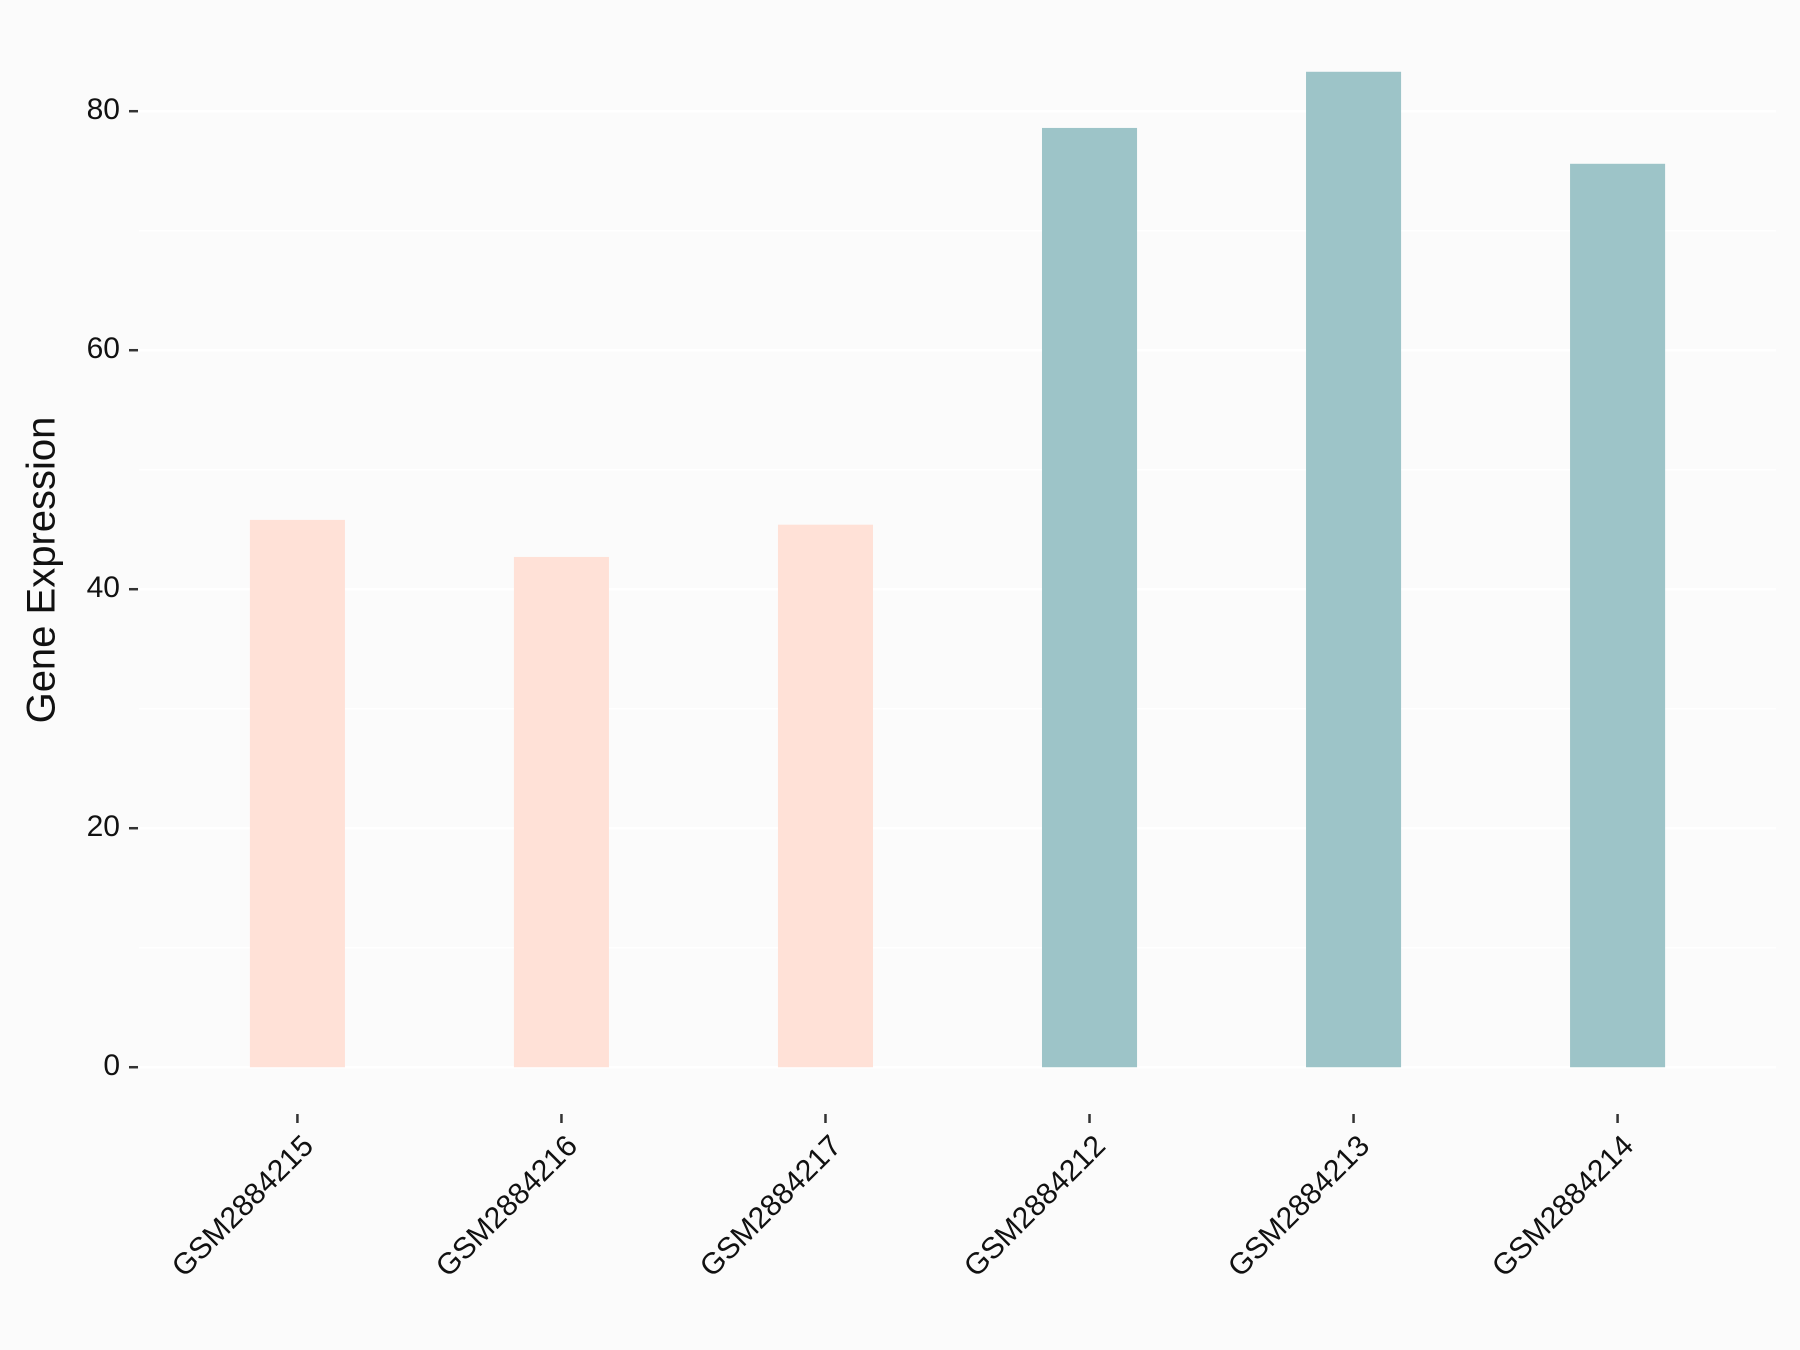 The image size is (1800, 1350). Describe the element at coordinates (42, 570) in the screenshot. I see `y-axis-label: Gene Expression` at that location.